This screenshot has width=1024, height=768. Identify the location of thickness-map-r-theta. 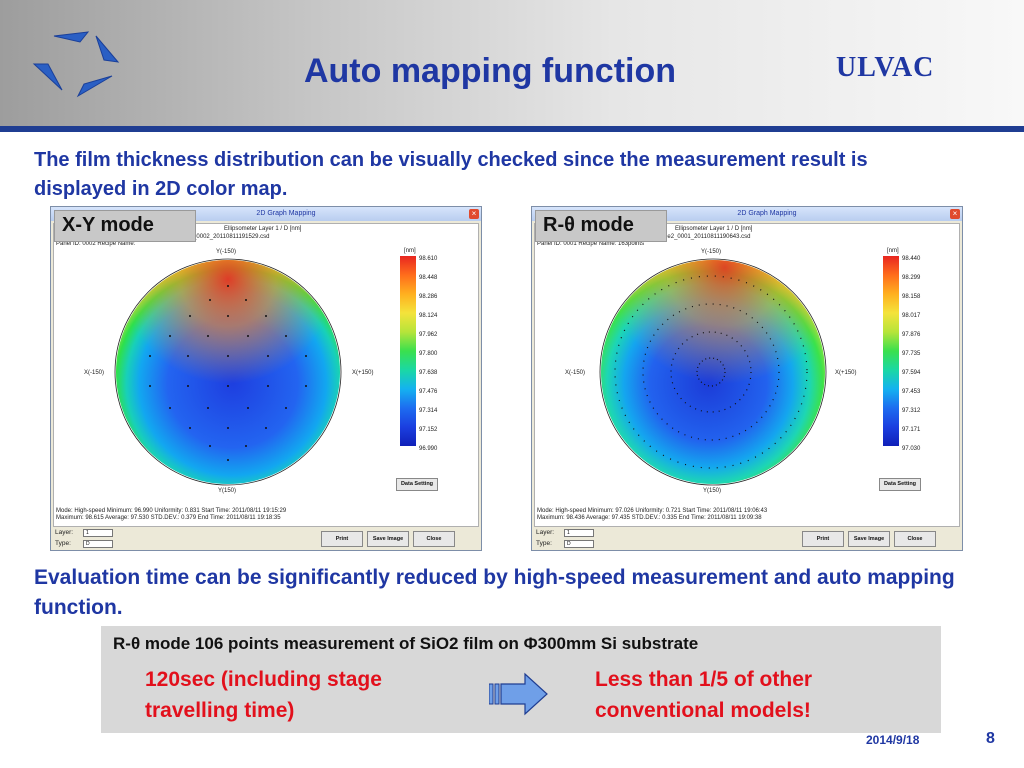
(713, 372).